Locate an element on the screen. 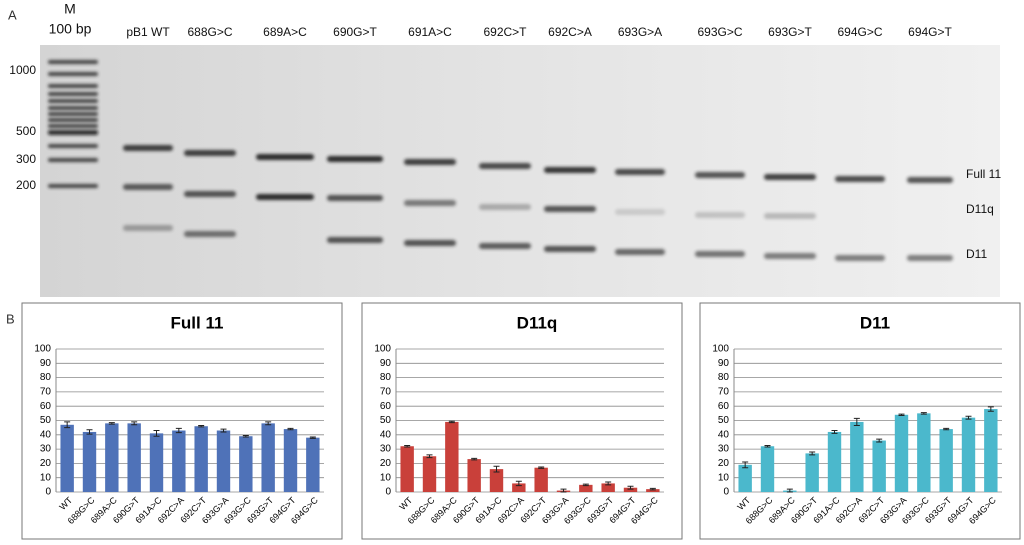  marker-label: M is located at coordinates (70, 9).